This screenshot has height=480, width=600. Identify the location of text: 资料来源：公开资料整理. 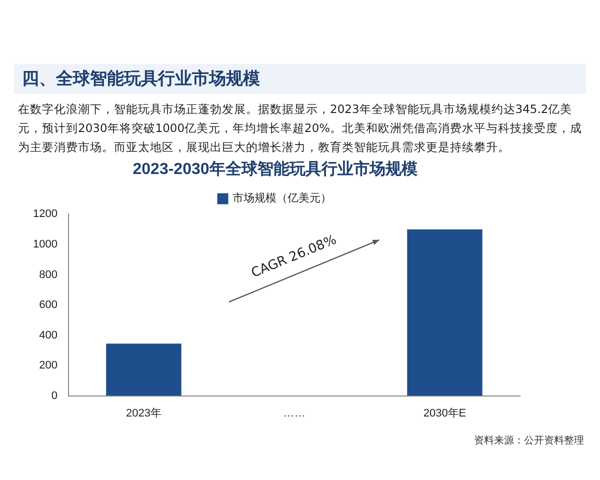
(529, 440).